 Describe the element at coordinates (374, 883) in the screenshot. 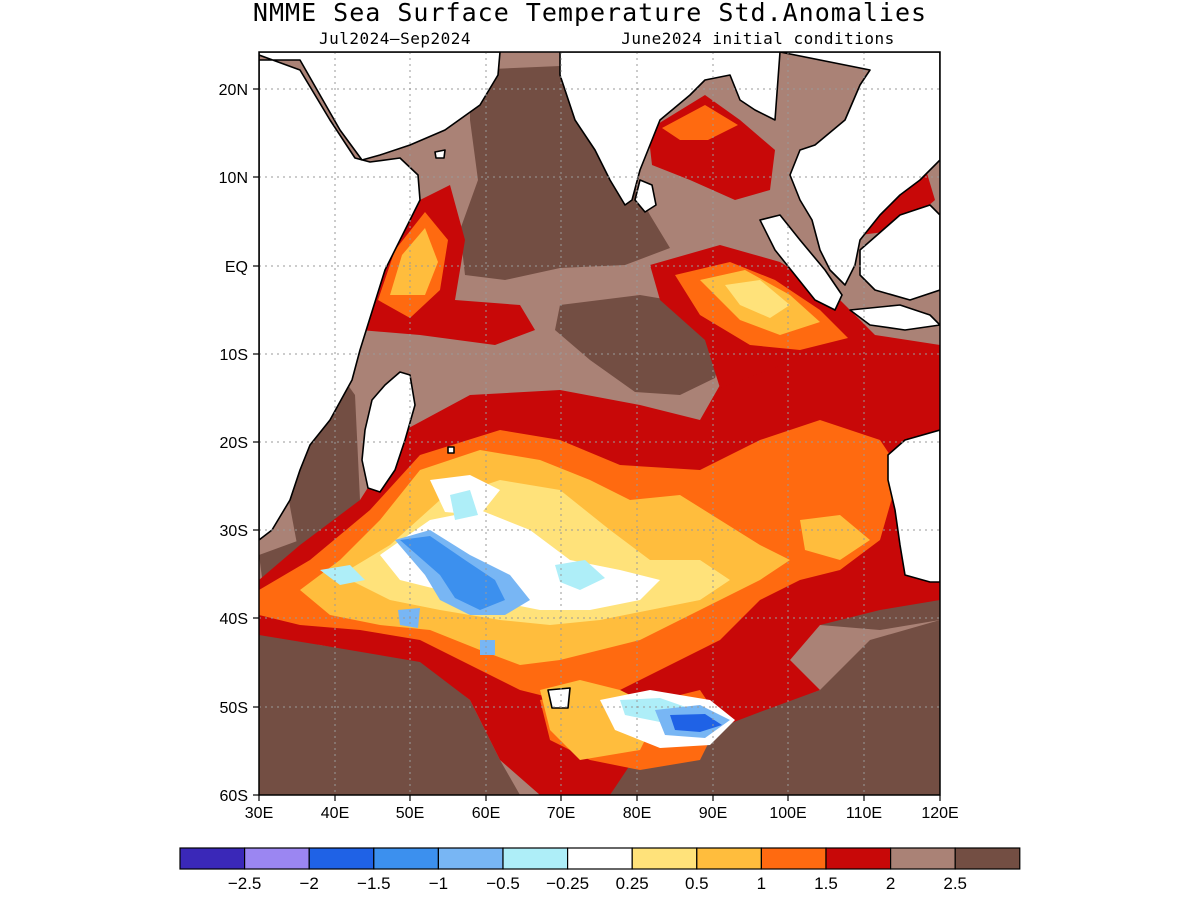

I see `colorbar-label: −1.5` at that location.